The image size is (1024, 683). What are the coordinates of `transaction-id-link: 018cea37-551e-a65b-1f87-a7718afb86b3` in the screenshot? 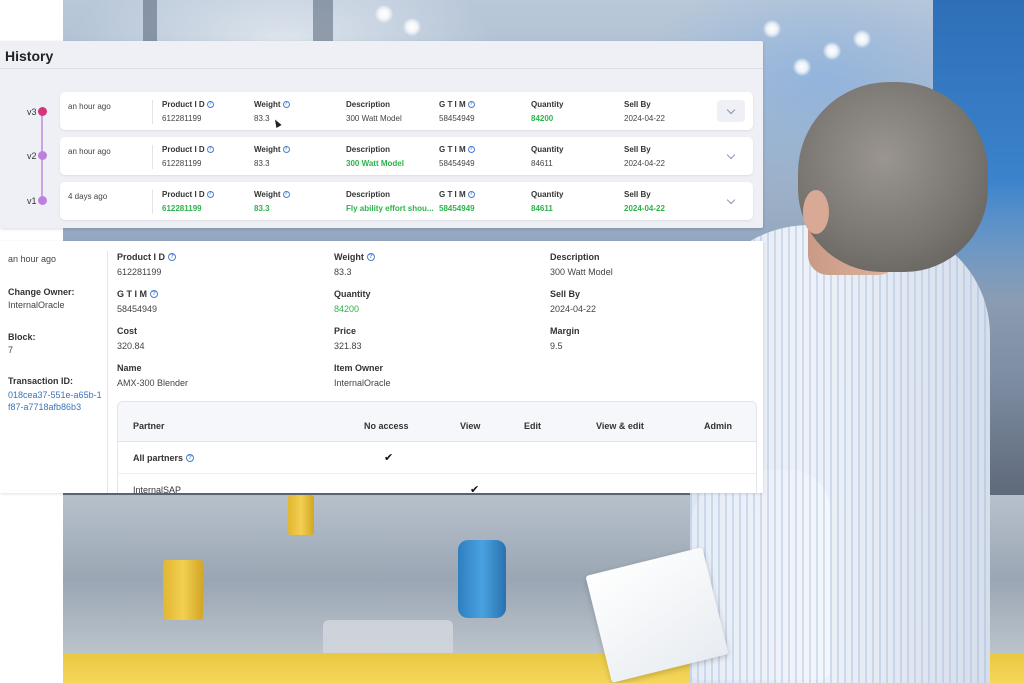 It's located at (55, 401).